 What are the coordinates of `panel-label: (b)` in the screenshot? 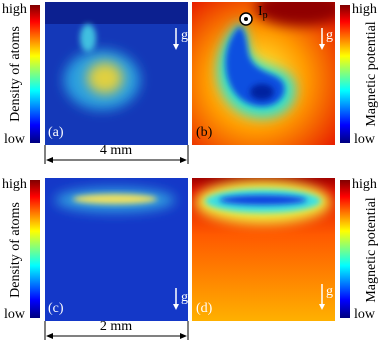 It's located at (204, 132).